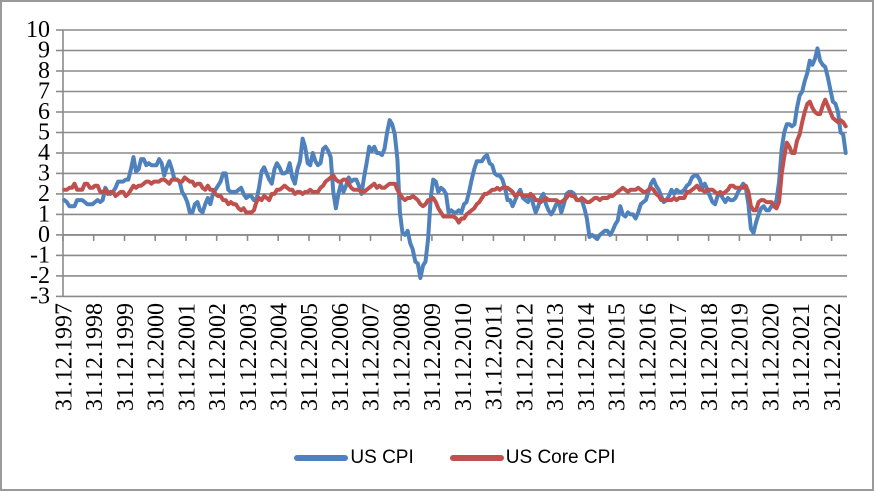 The image size is (874, 491). I want to click on x-axis-label: 31.12.2007, so click(372, 357).